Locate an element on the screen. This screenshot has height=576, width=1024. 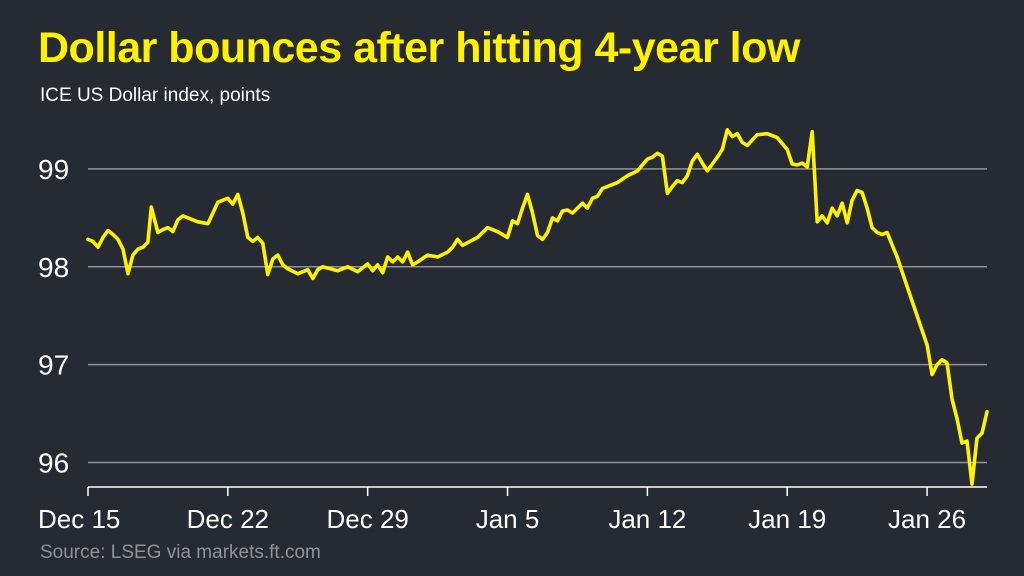
y-tick-label: 98 is located at coordinates (53, 267).